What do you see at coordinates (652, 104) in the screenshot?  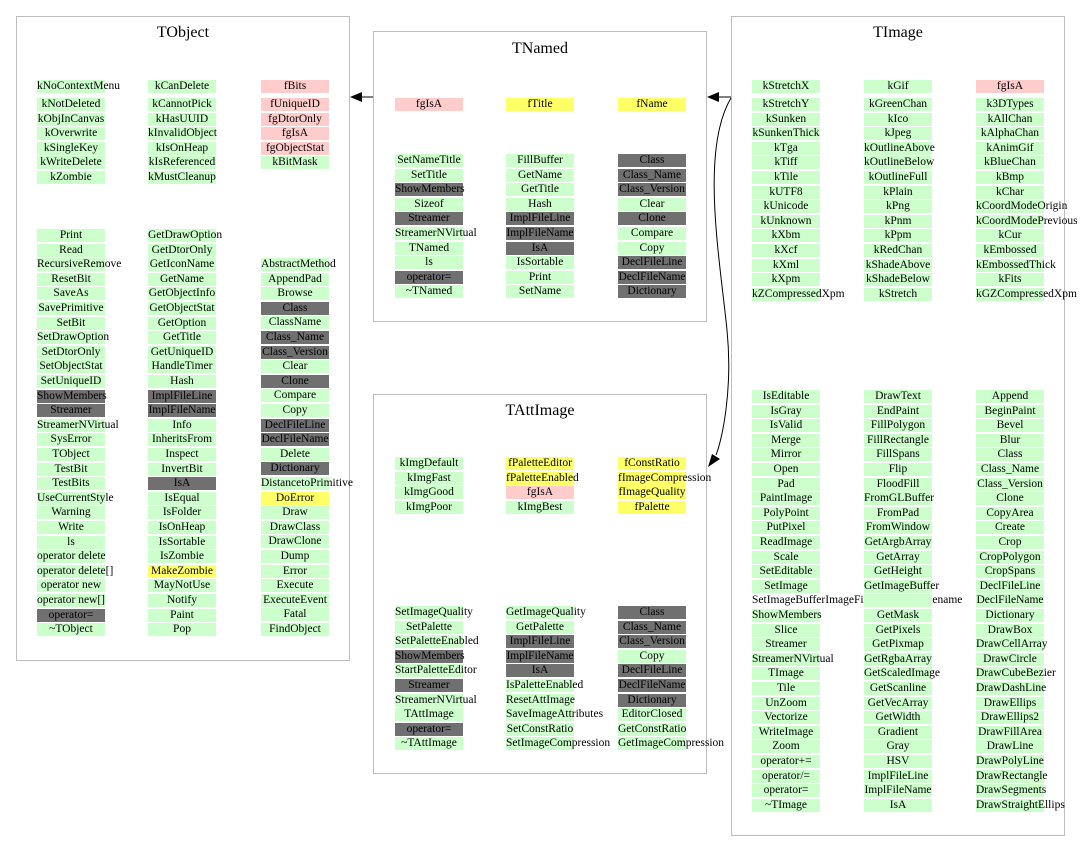 I see `member-cell: fName` at bounding box center [652, 104].